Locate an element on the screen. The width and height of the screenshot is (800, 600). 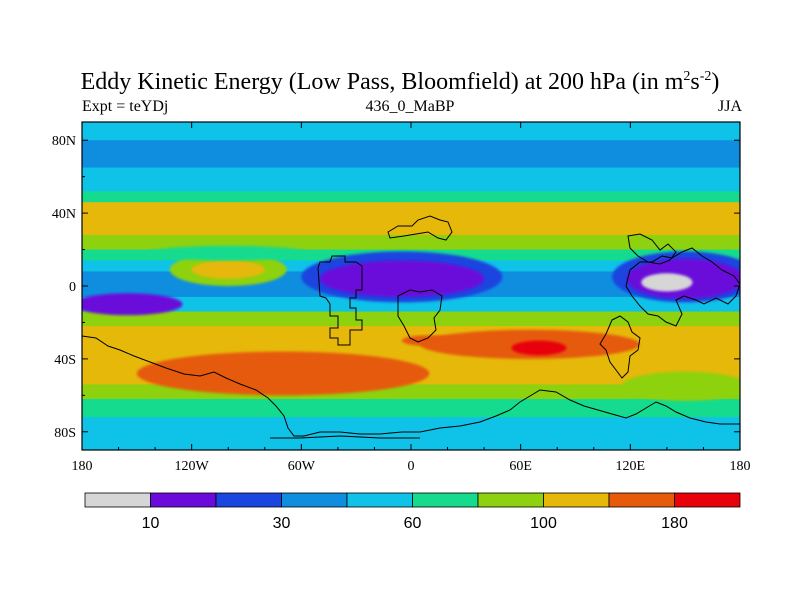
y-tick-label: 80S is located at coordinates (65, 433).